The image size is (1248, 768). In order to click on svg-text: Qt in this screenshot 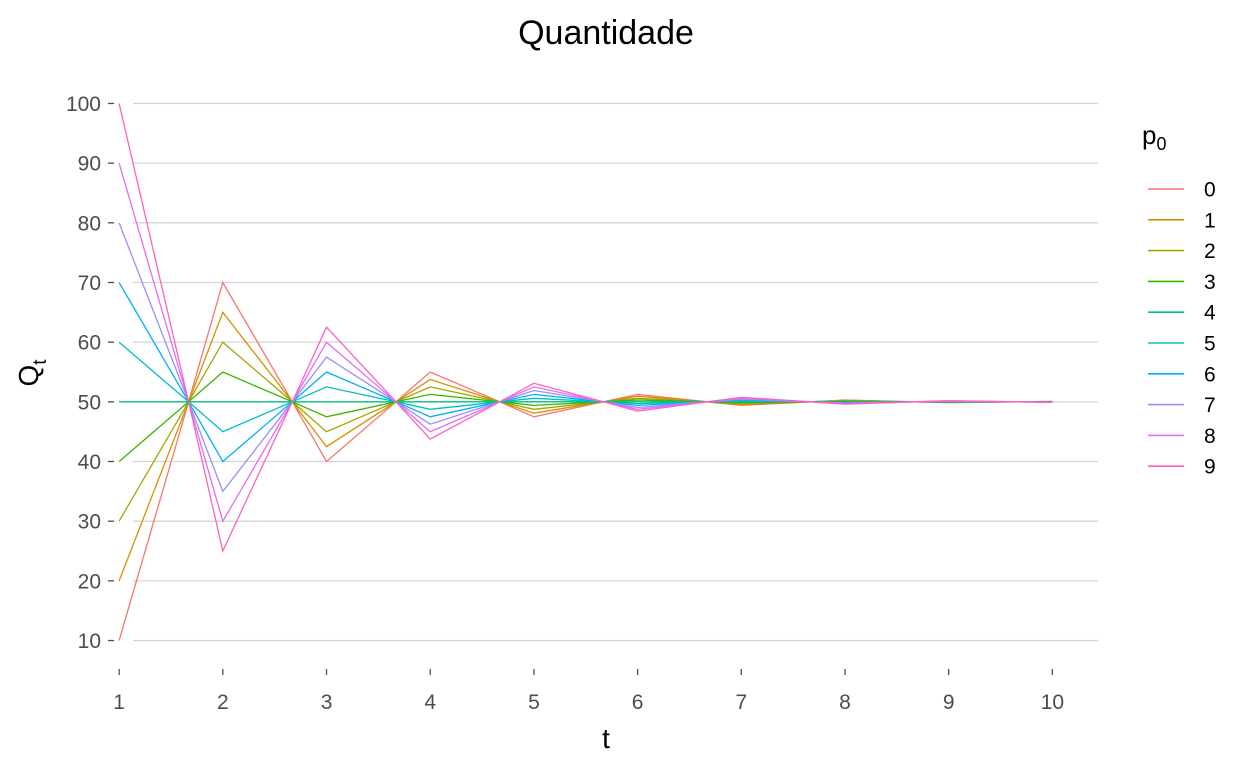, I will do `click(32, 373)`.